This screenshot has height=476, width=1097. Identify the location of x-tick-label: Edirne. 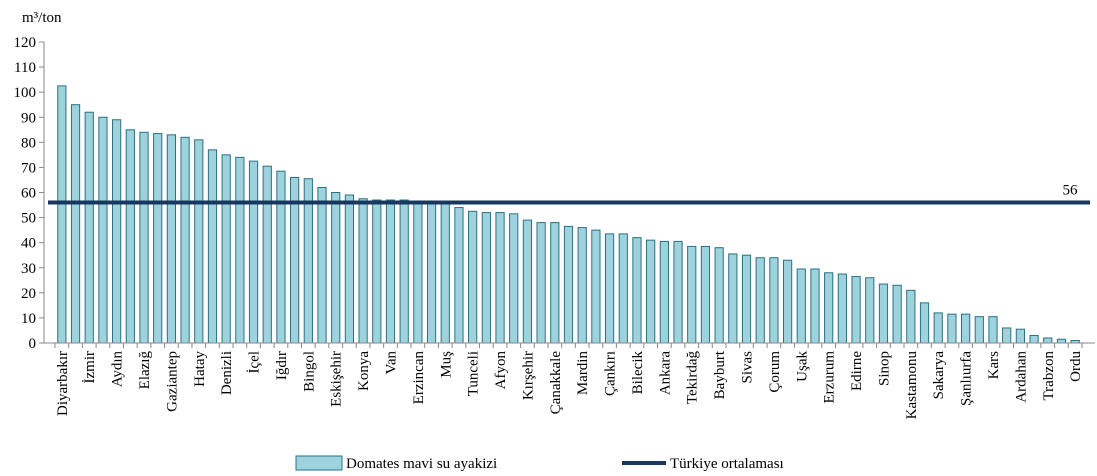
(857, 371).